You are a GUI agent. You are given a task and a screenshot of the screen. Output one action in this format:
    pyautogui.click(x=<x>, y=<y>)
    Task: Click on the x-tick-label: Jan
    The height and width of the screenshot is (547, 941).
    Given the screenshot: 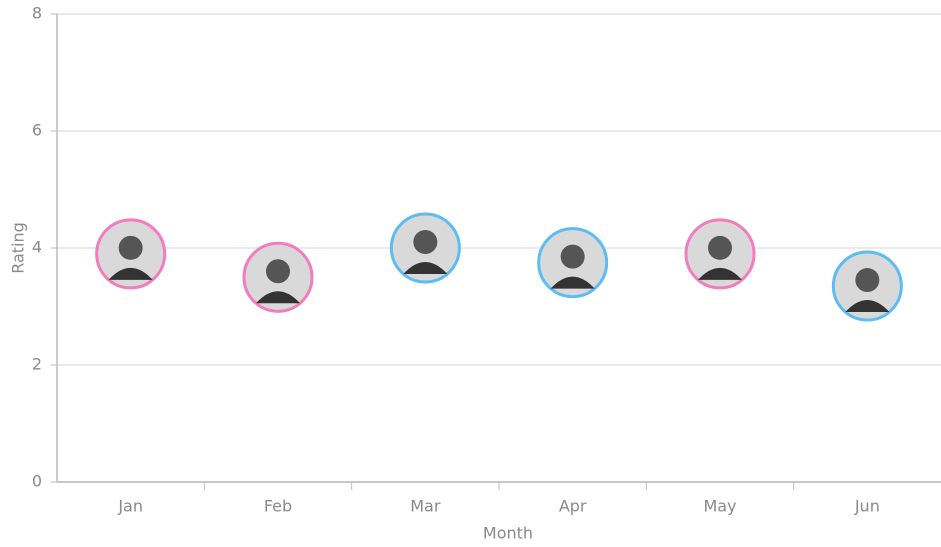 What is the action you would take?
    pyautogui.click(x=130, y=506)
    